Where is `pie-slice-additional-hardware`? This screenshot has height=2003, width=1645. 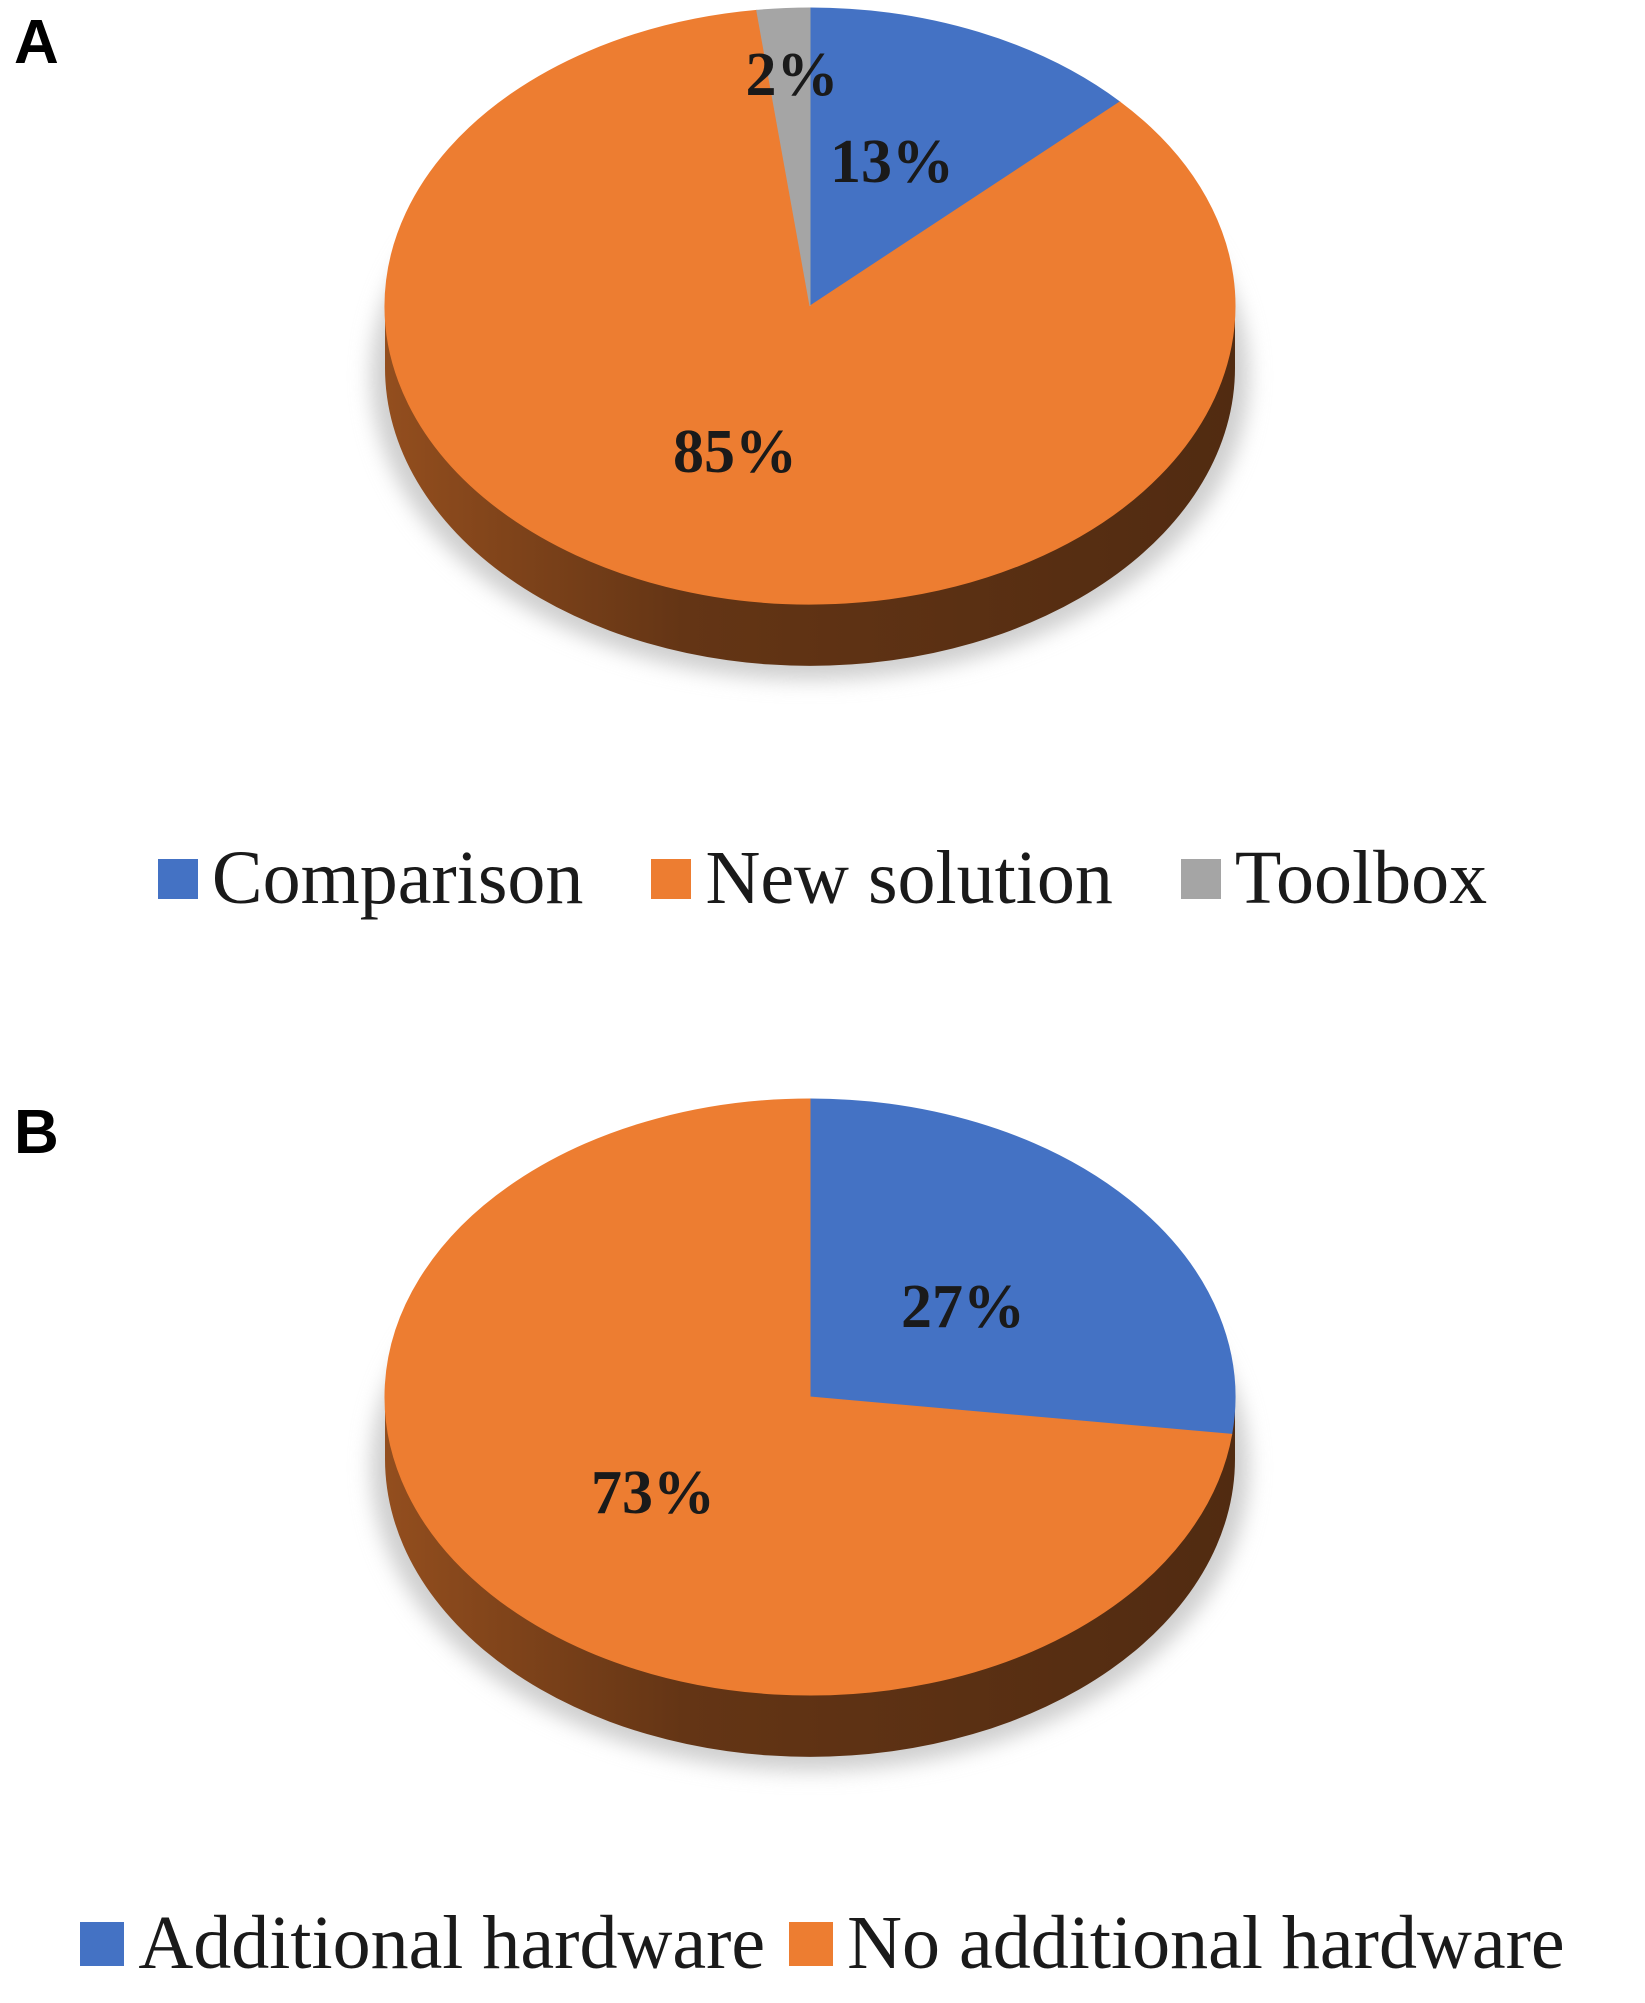 pie-slice-additional-hardware is located at coordinates (1022, 1266).